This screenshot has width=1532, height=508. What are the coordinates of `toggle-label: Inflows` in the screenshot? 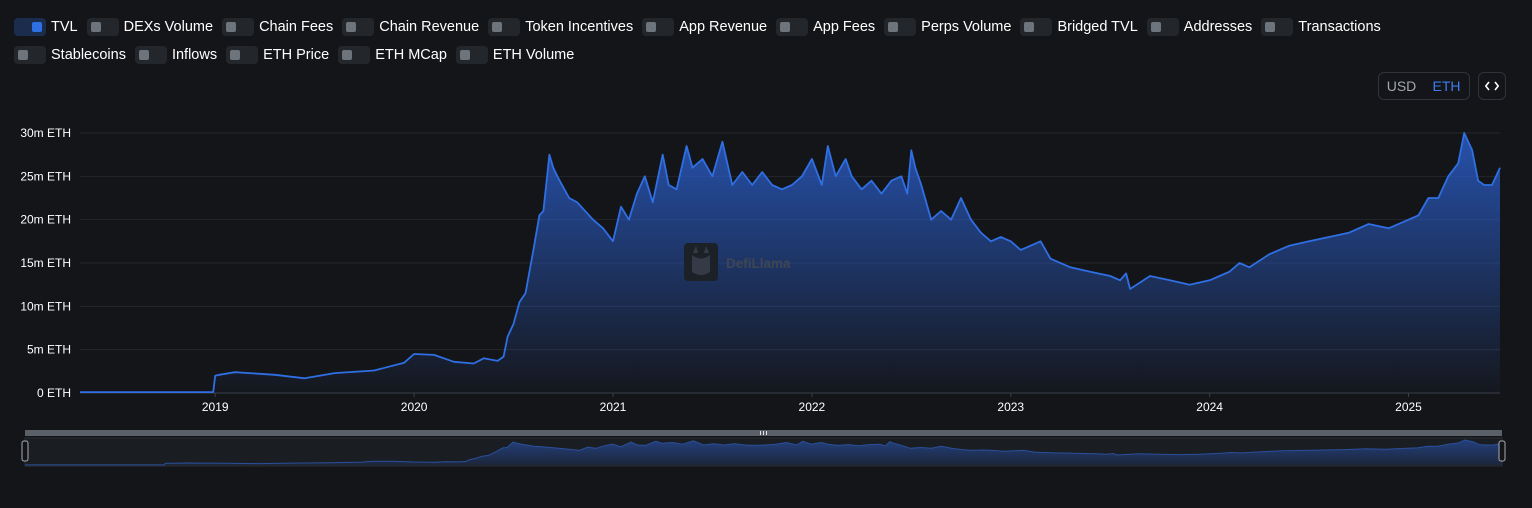 It's located at (194, 55).